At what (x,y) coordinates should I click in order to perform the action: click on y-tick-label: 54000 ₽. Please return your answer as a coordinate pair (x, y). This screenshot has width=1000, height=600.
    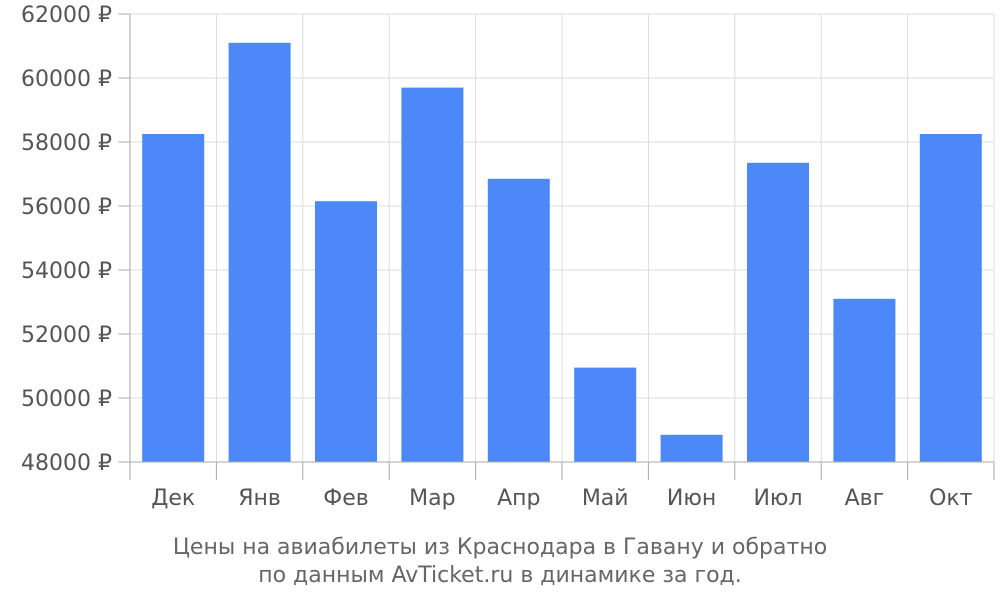
    Looking at the image, I should click on (66, 271).